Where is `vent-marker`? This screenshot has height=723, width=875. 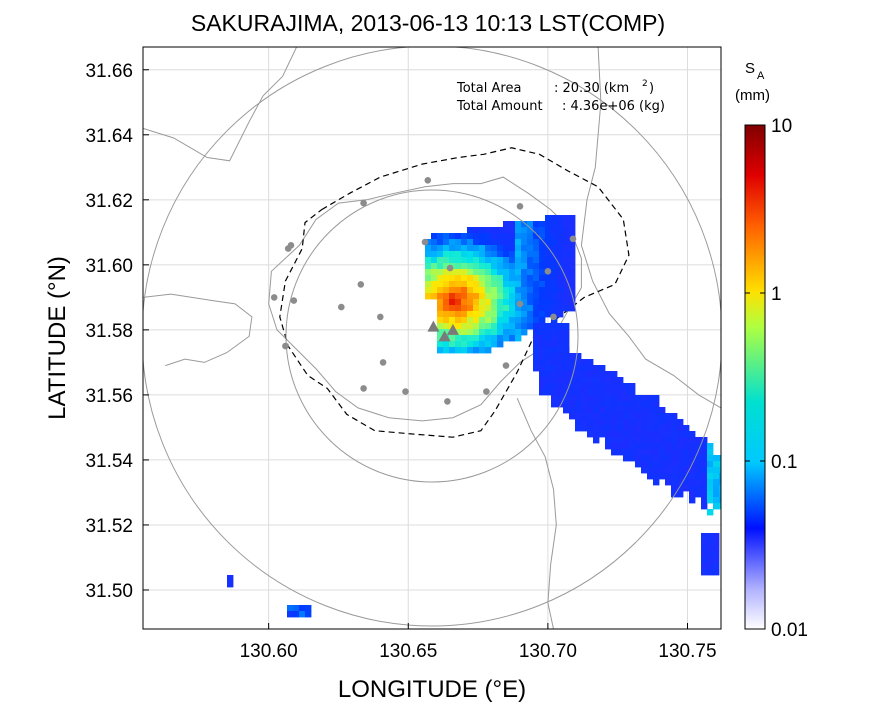
vent-marker is located at coordinates (444, 336).